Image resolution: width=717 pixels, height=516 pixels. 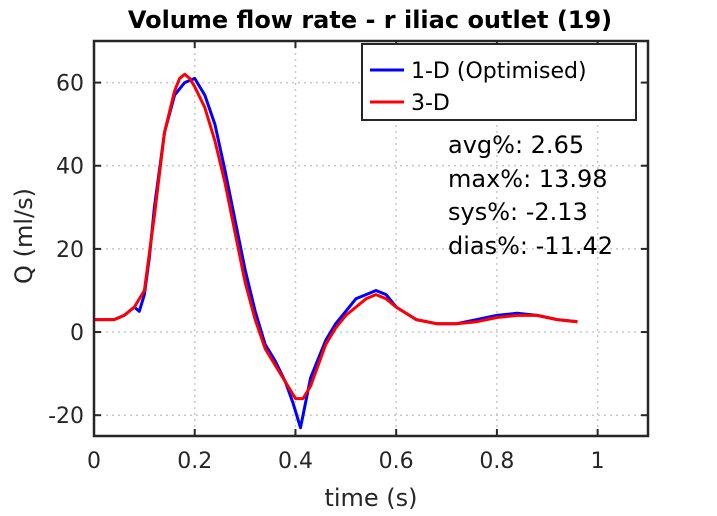 What do you see at coordinates (499, 71) in the screenshot?
I see `legend-label-1d: 1-D (Optimised)` at bounding box center [499, 71].